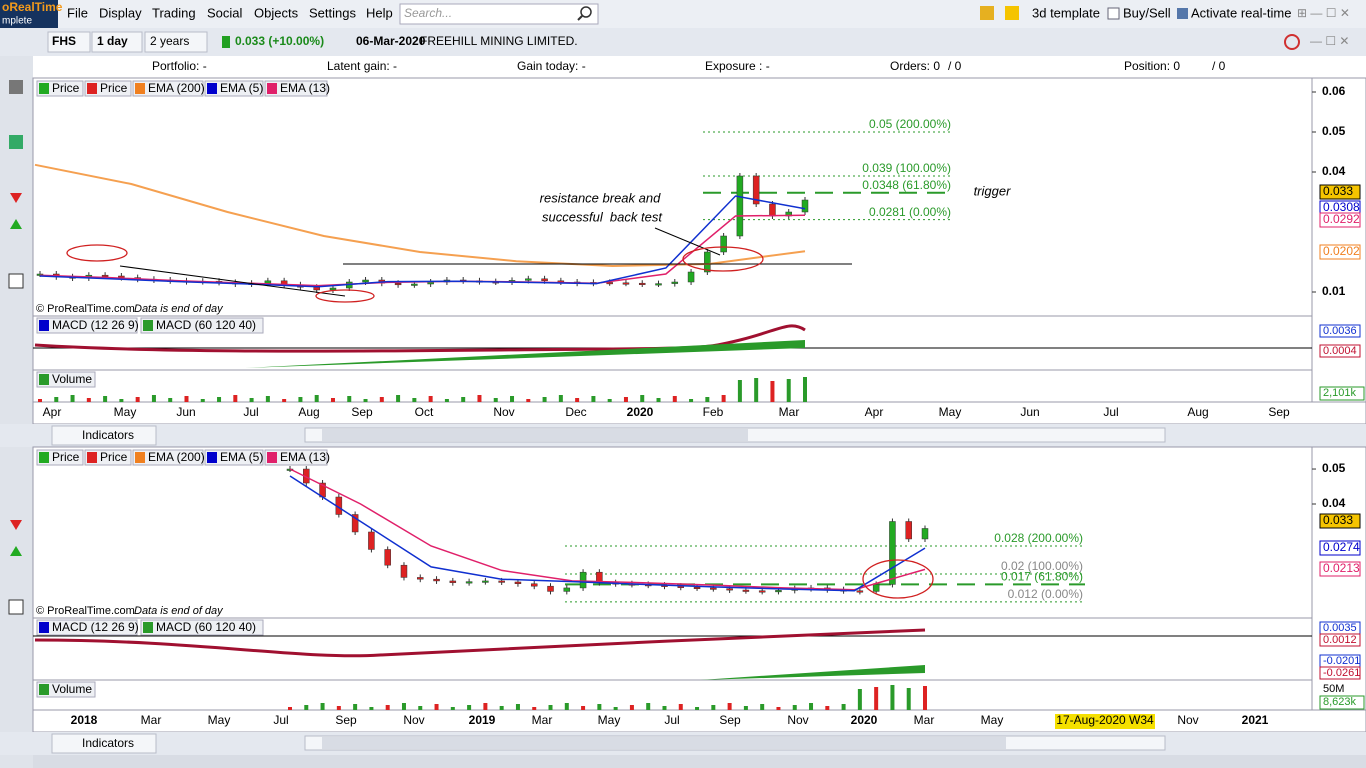  I want to click on ema5-line, so click(607, 533).